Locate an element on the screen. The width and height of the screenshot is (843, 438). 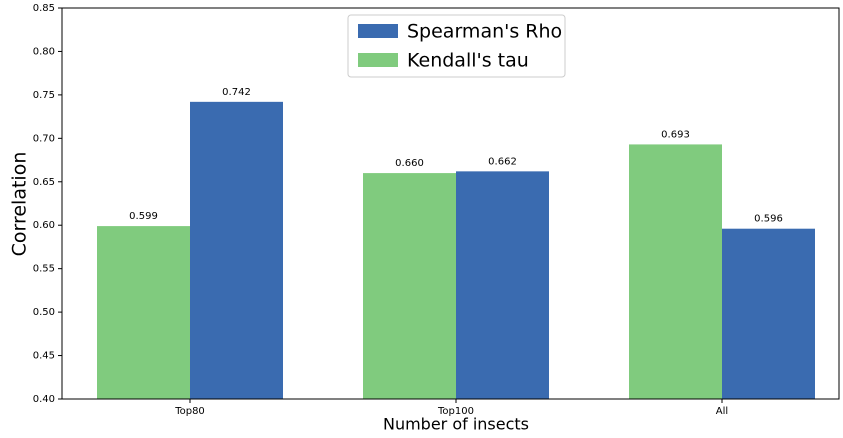
value-label: 0.599 is located at coordinates (143, 216).